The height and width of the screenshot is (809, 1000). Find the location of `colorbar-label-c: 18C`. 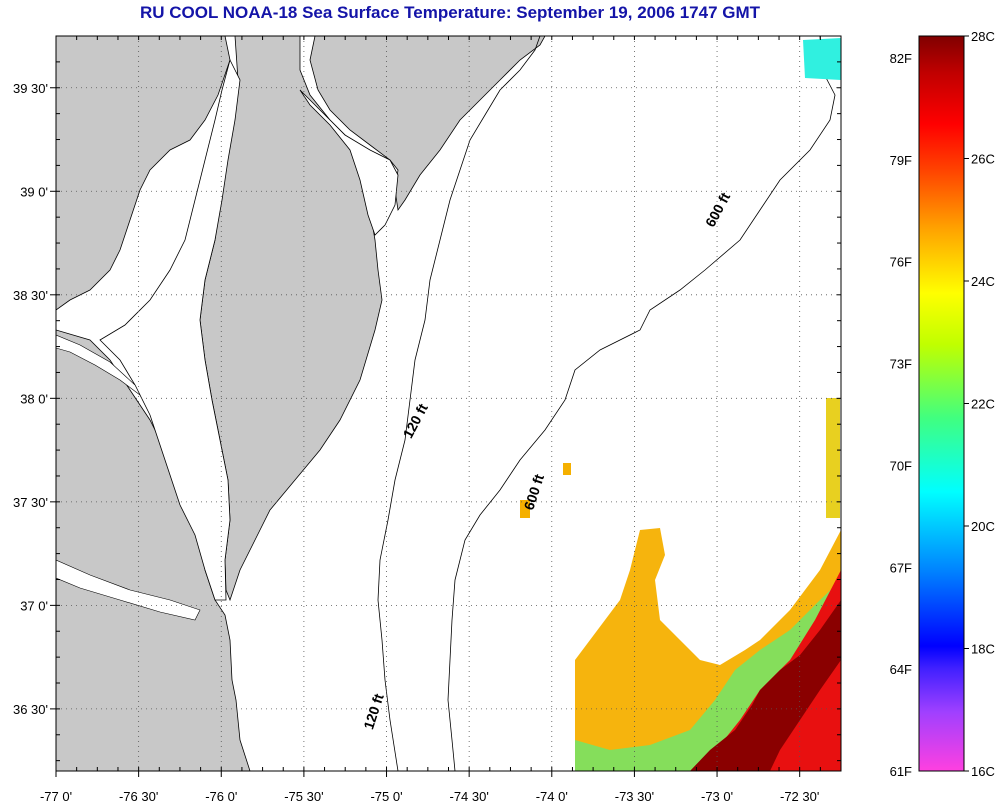

colorbar-label-c: 18C is located at coordinates (983, 649).